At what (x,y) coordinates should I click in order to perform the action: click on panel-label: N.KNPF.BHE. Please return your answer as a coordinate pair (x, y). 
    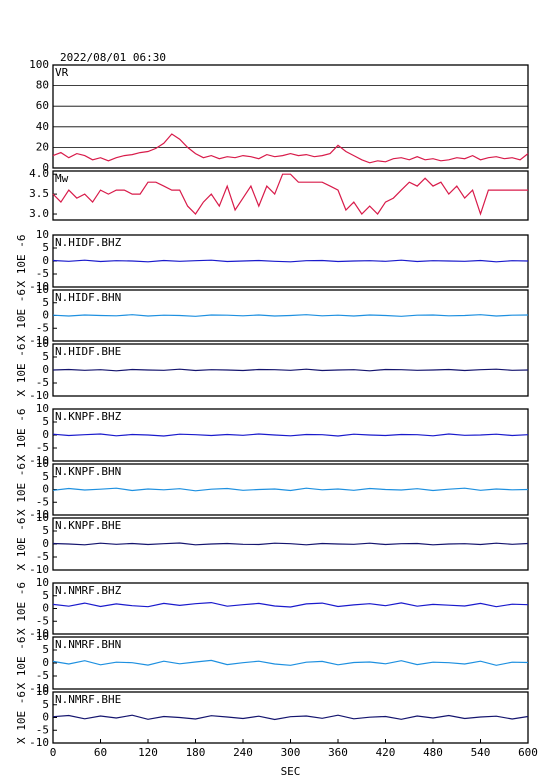
    Looking at the image, I should click on (88, 525).